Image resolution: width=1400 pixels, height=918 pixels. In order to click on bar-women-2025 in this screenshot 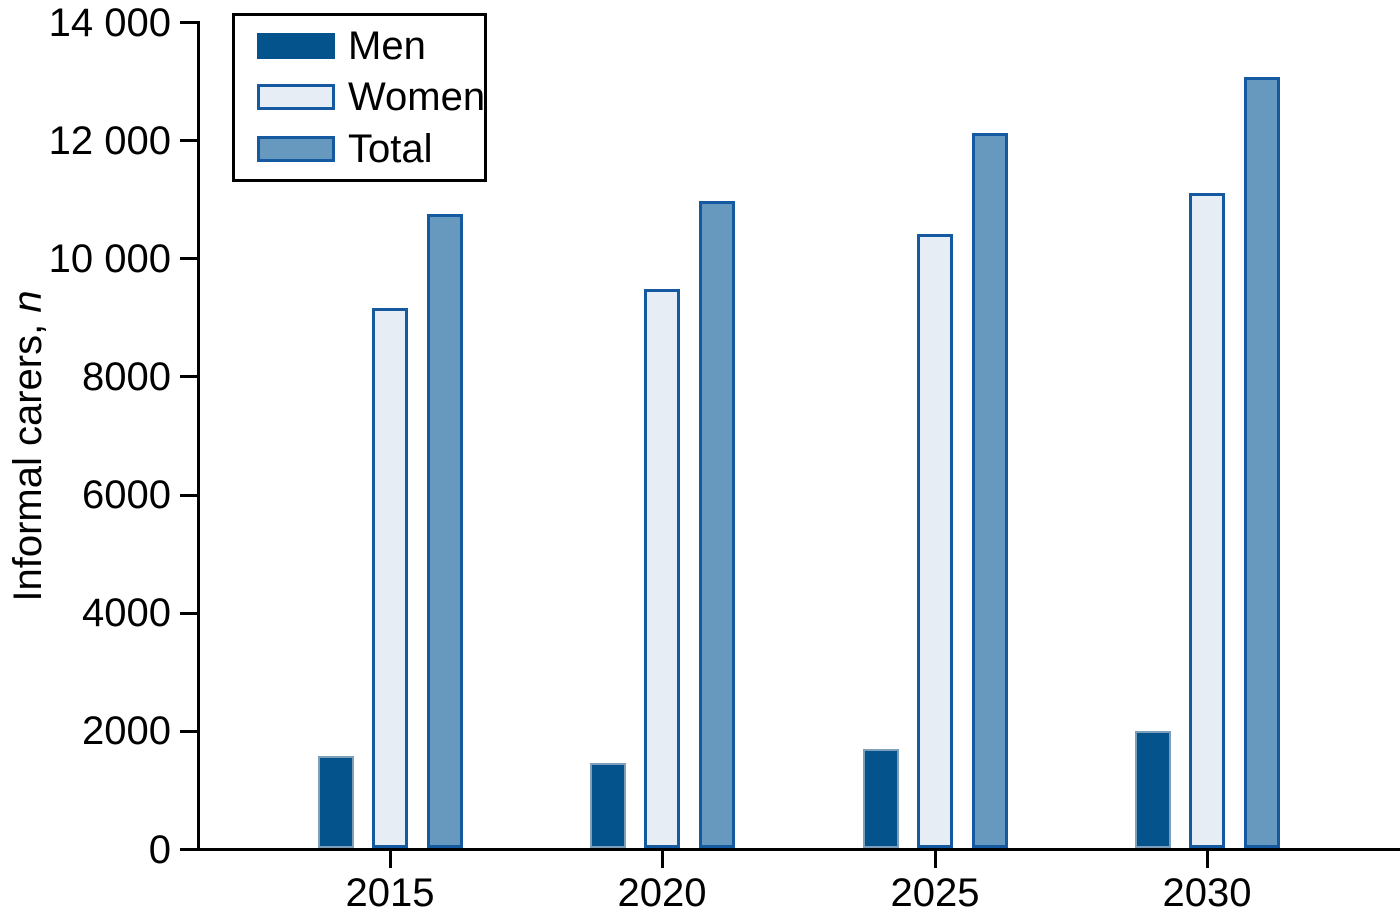, I will do `click(935, 541)`.